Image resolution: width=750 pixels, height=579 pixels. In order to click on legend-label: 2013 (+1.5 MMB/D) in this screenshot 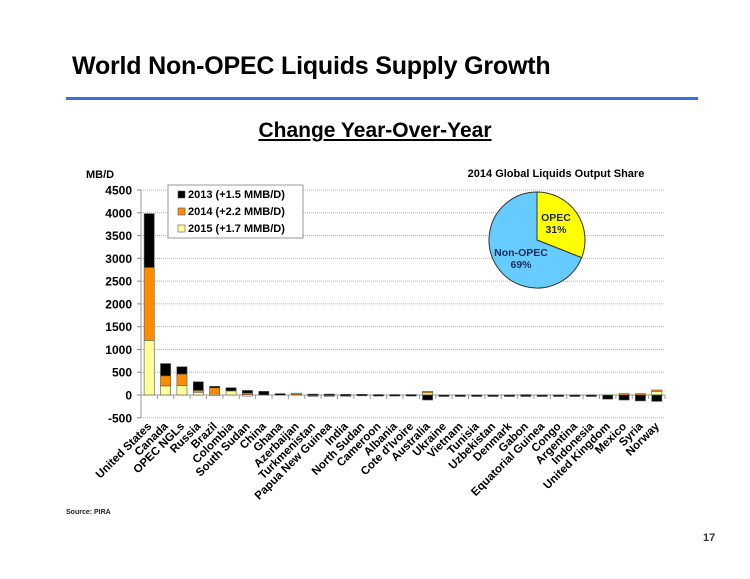, I will do `click(236, 195)`.